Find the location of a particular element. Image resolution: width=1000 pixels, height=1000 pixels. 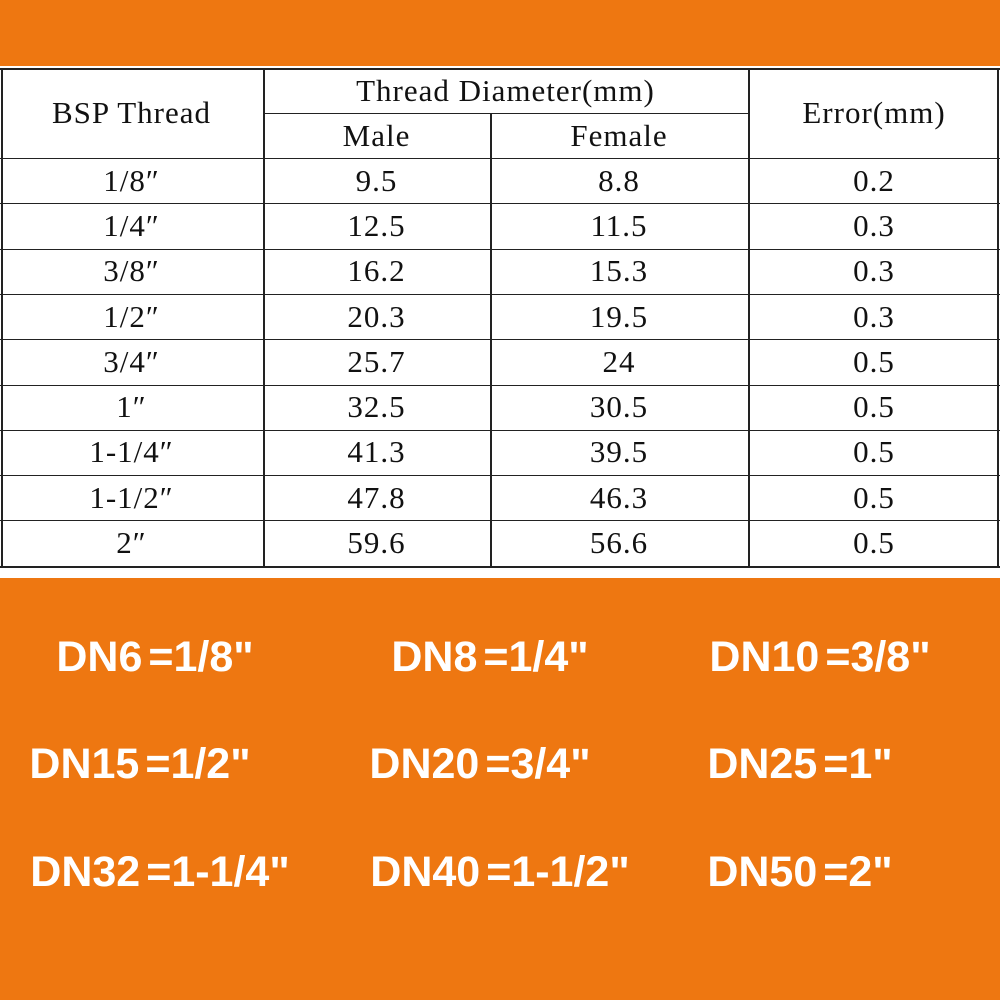

inch-size: =1-1/4" is located at coordinates (218, 872).